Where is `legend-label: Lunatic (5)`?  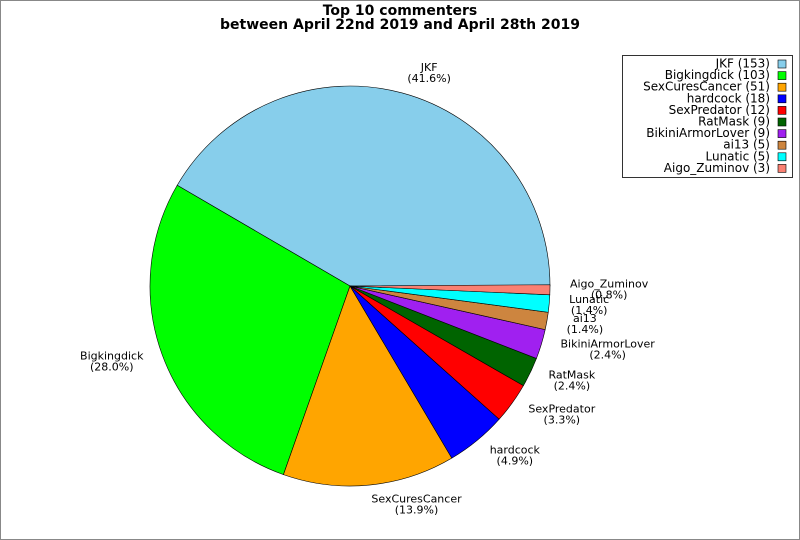
legend-label: Lunatic (5) is located at coordinates (738, 156).